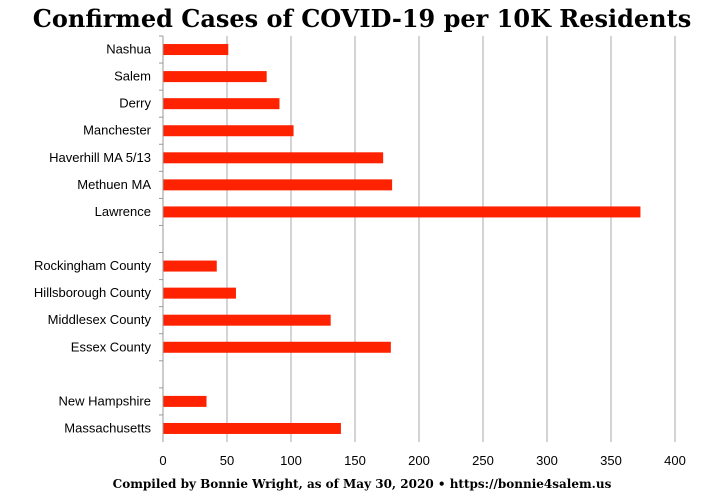 This screenshot has width=724, height=502. What do you see at coordinates (111, 346) in the screenshot?
I see `category-label: Essex County` at bounding box center [111, 346].